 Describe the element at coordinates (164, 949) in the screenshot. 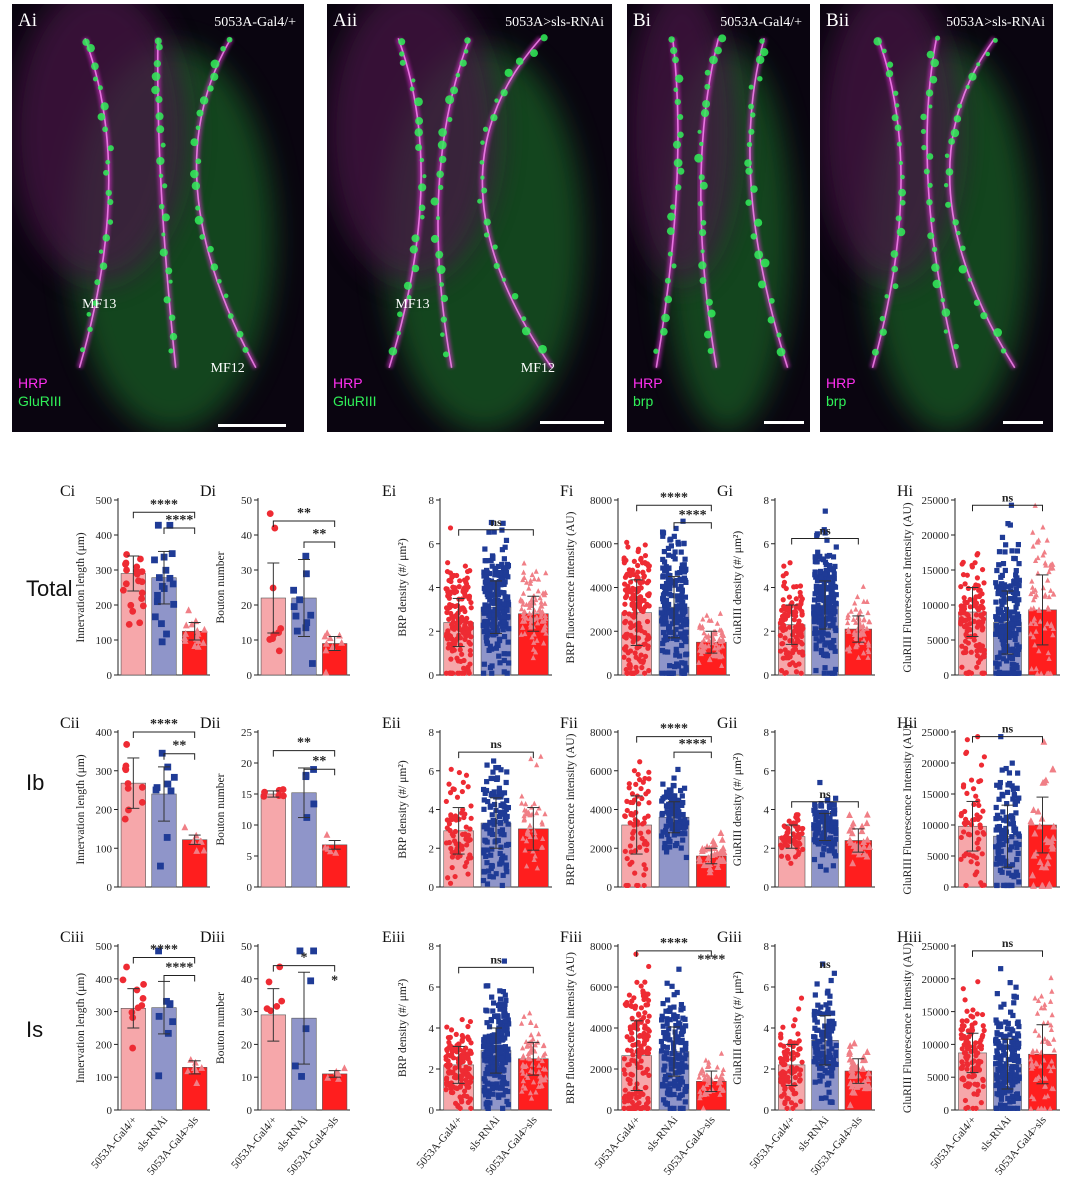

I see `significance-label: ****` at that location.